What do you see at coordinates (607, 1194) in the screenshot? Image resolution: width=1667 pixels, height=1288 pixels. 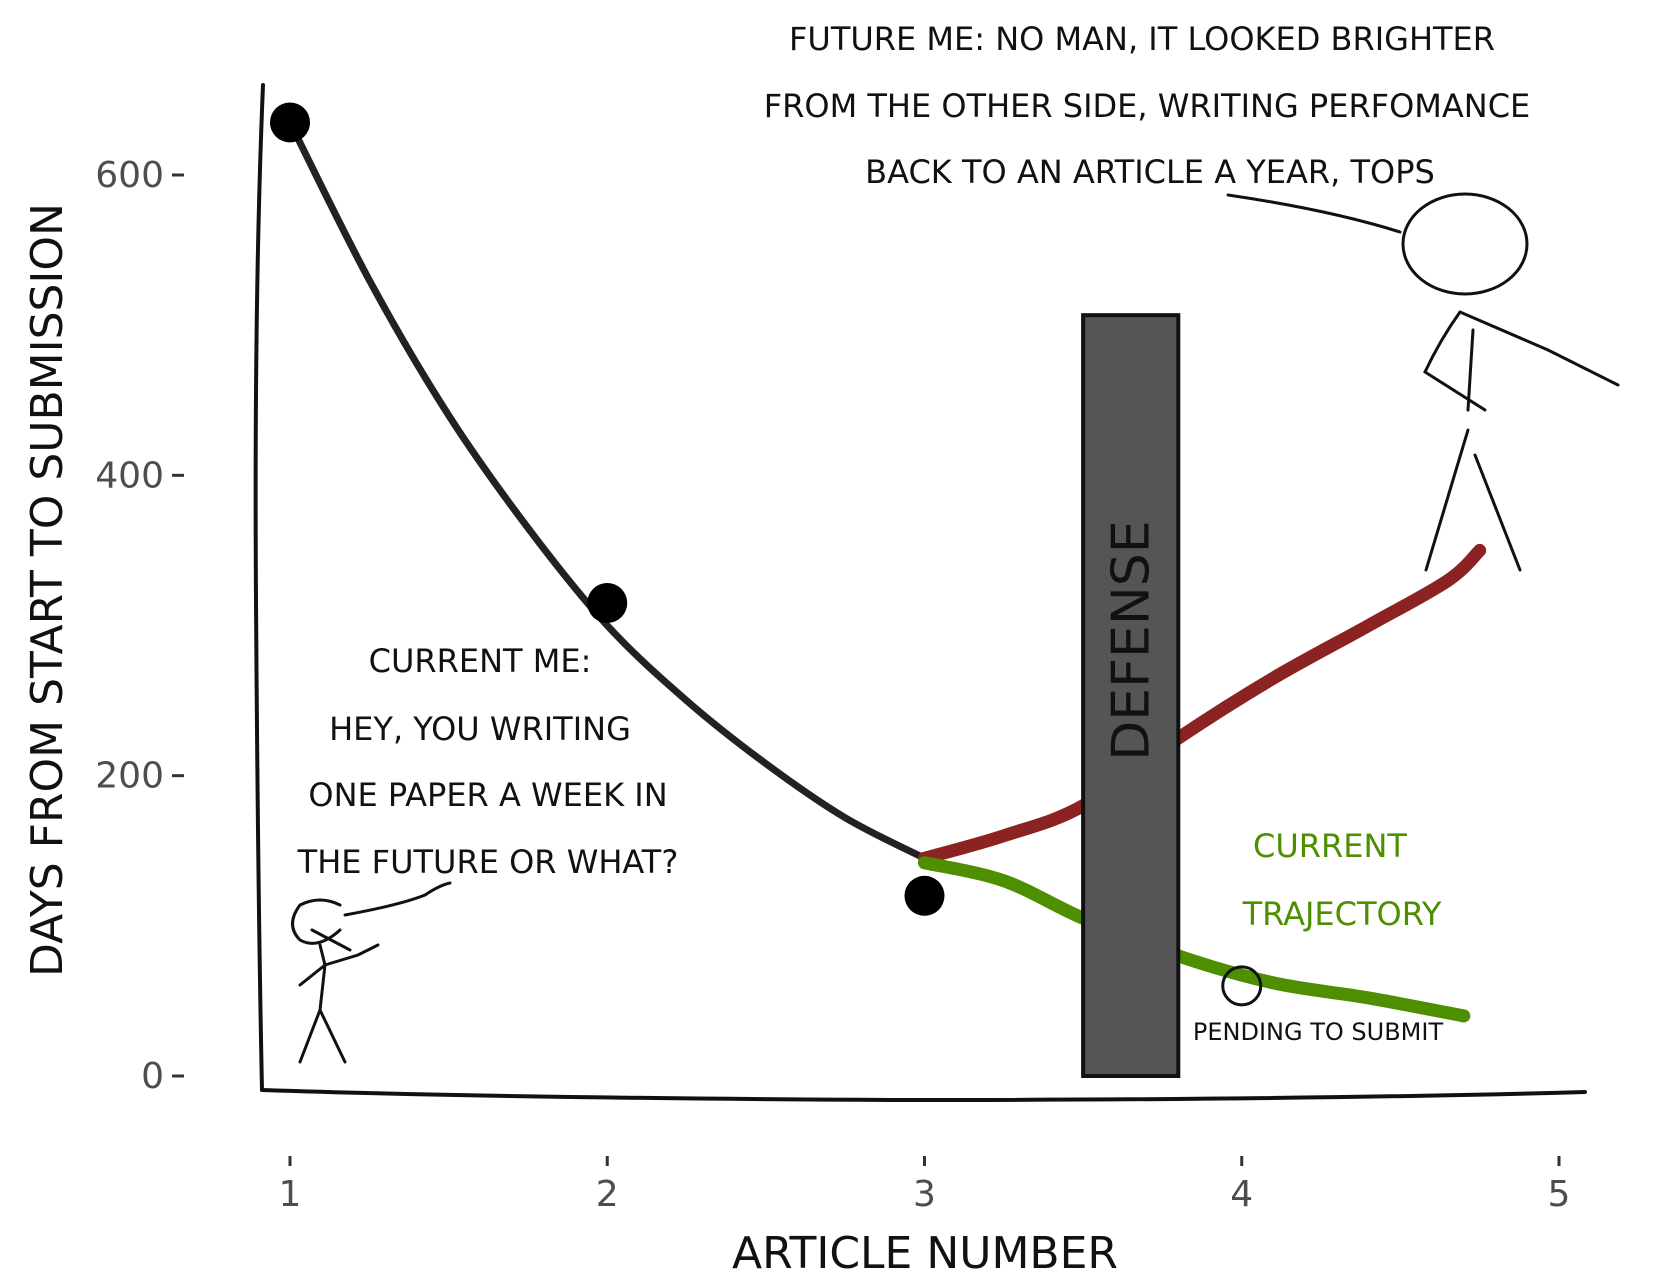 I see `x-tick-label: 2` at bounding box center [607, 1194].